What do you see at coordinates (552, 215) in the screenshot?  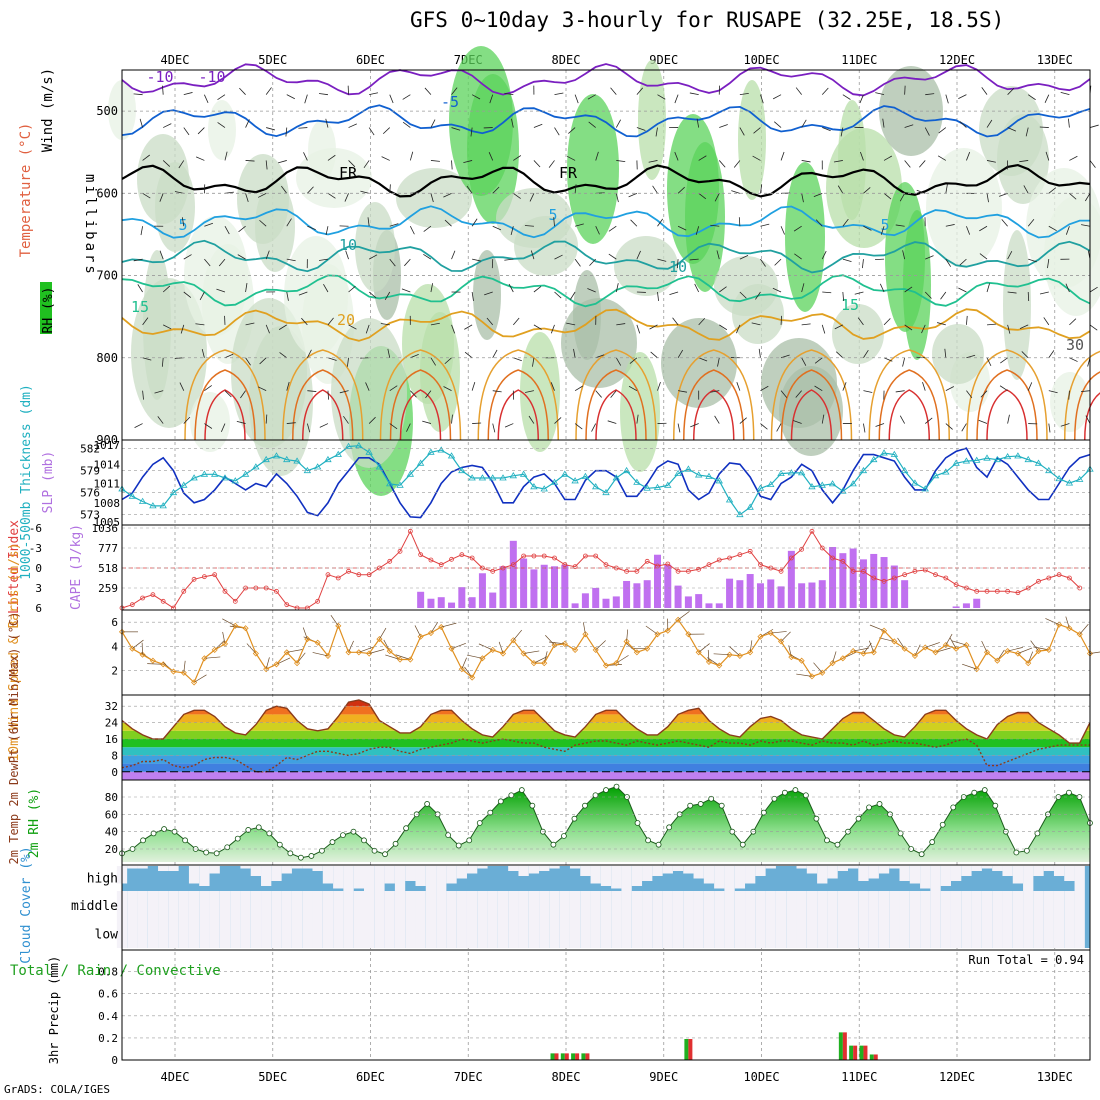 I see `isotherm-label: 5` at bounding box center [552, 215].